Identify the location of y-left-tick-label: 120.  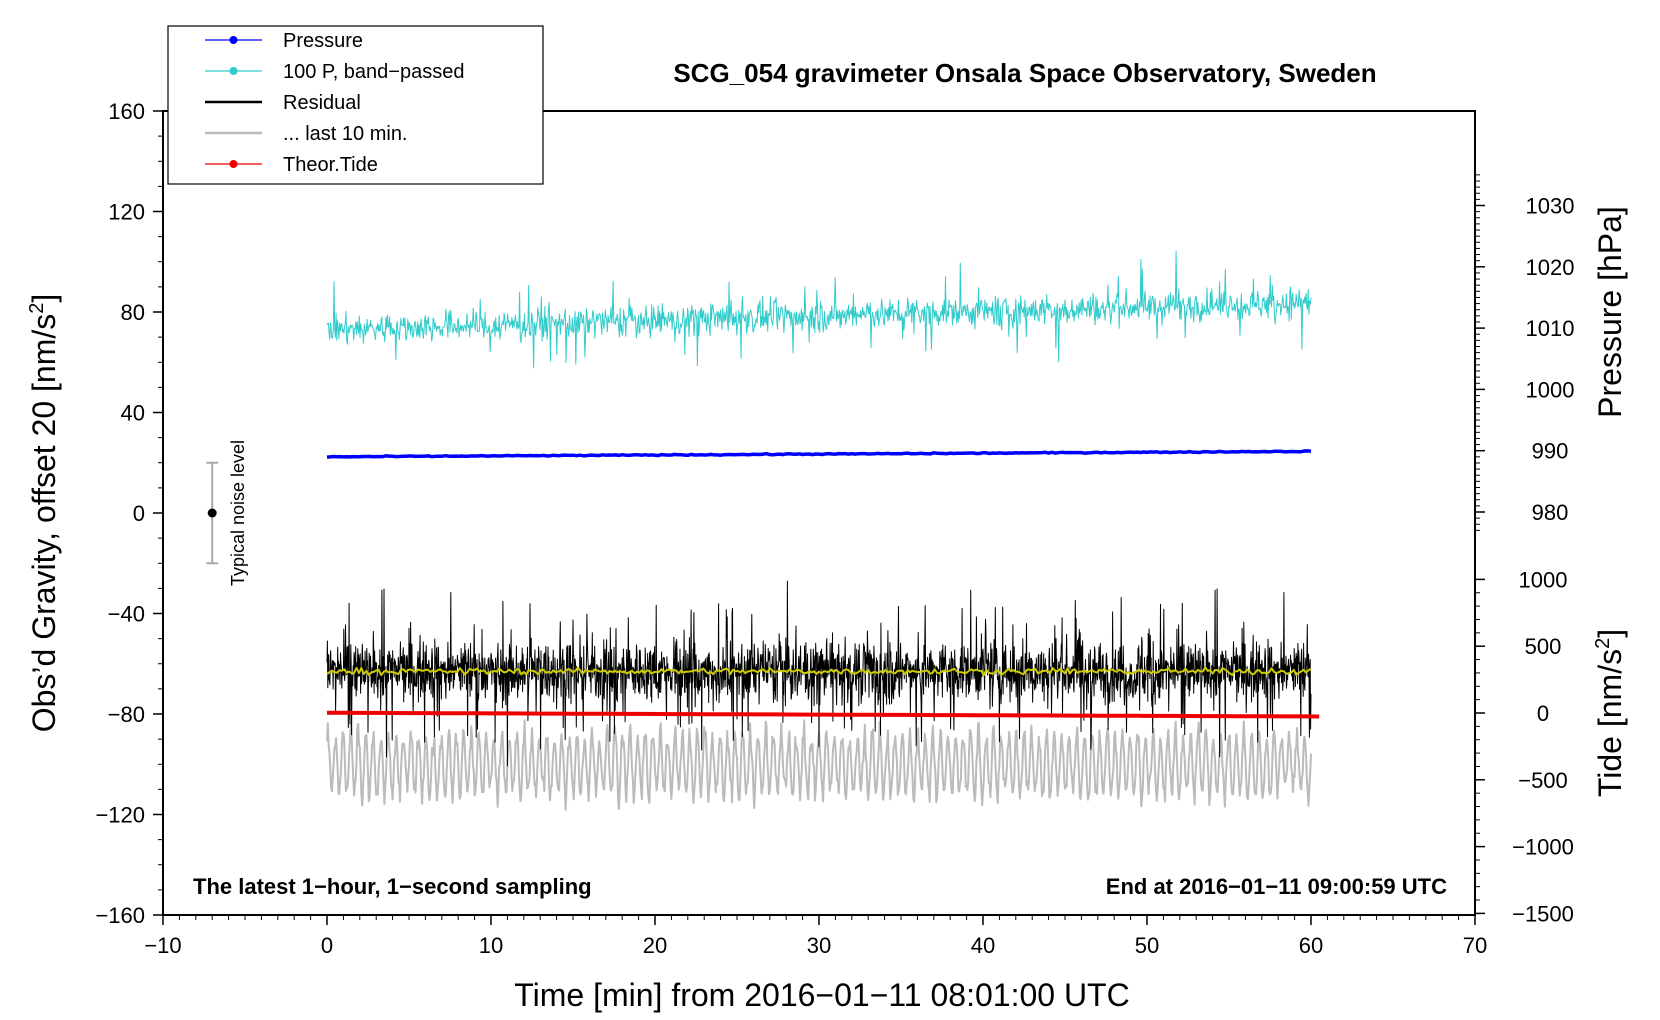
(126, 212).